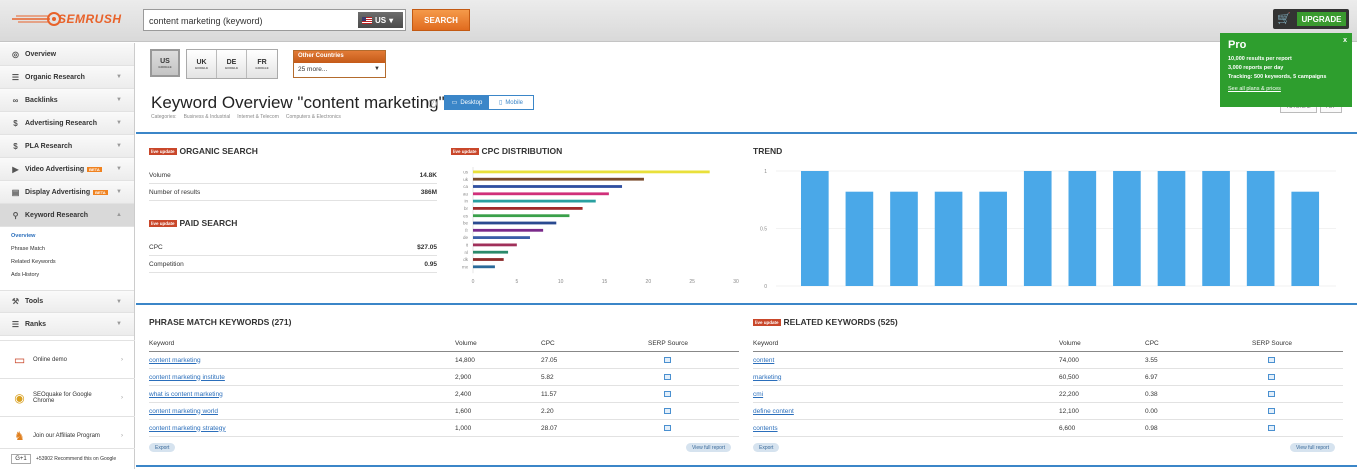 This screenshot has width=1357, height=469. I want to click on keyword-link: content, so click(764, 360).